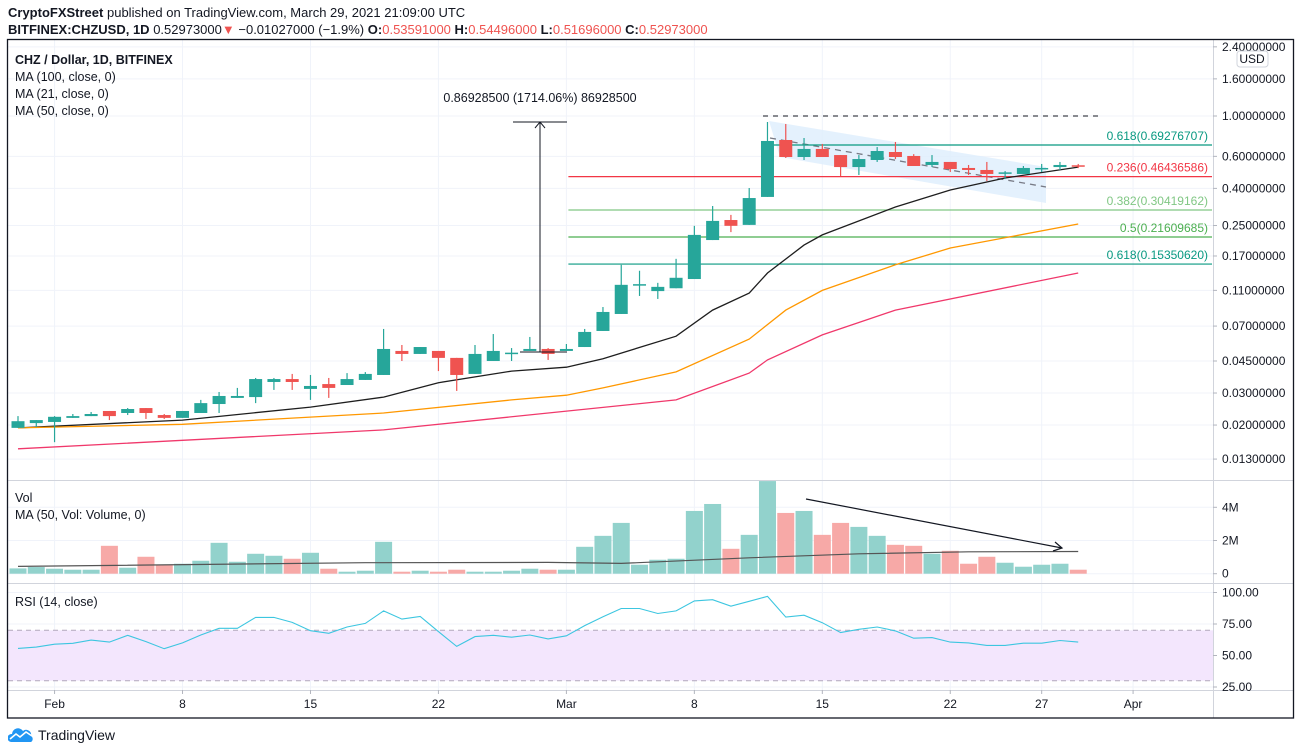 This screenshot has height=755, width=1301. What do you see at coordinates (62, 94) in the screenshot?
I see `legend-ma21: MA (21, close, 0)` at bounding box center [62, 94].